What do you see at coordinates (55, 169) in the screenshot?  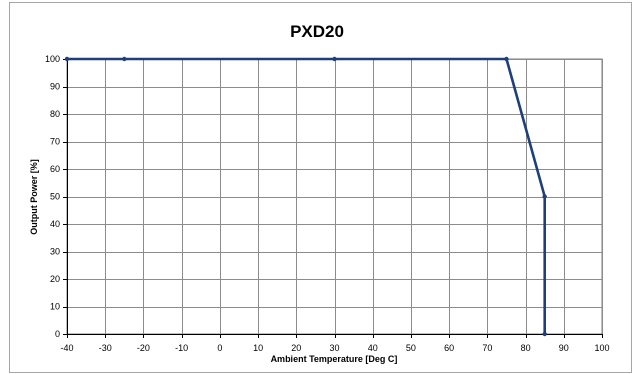 I see `y-tick-label: 60` at bounding box center [55, 169].